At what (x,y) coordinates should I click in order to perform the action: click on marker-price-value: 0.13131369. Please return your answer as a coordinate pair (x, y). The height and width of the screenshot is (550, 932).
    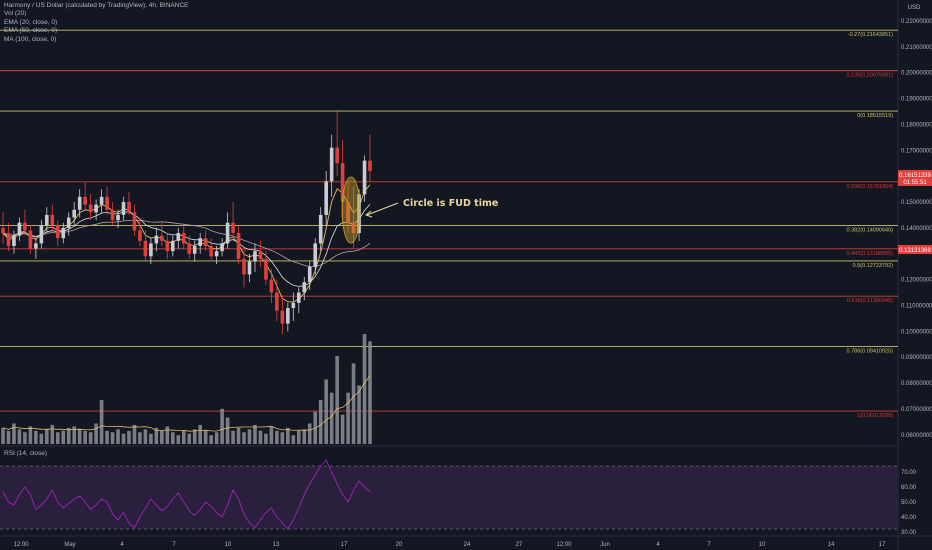
    Looking at the image, I should click on (915, 251).